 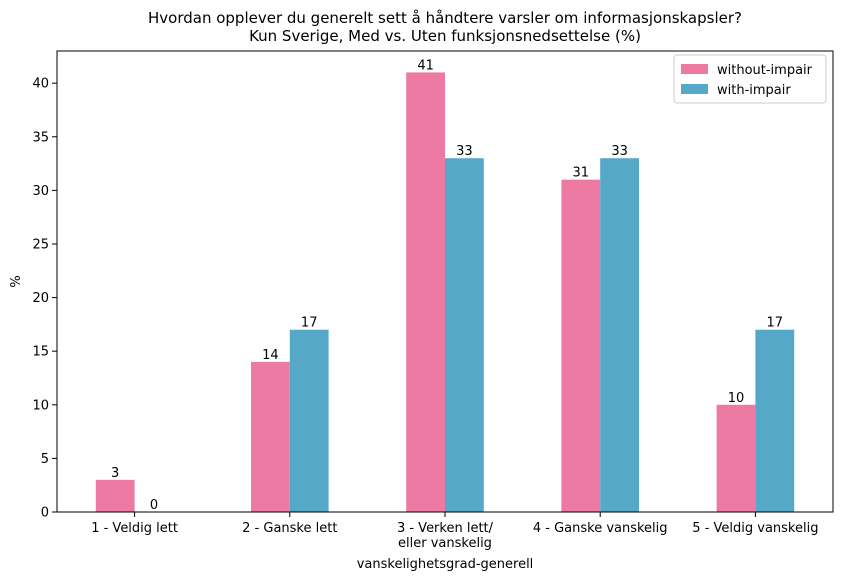 What do you see at coordinates (425, 65) in the screenshot?
I see `bar-value-label: 41` at bounding box center [425, 65].